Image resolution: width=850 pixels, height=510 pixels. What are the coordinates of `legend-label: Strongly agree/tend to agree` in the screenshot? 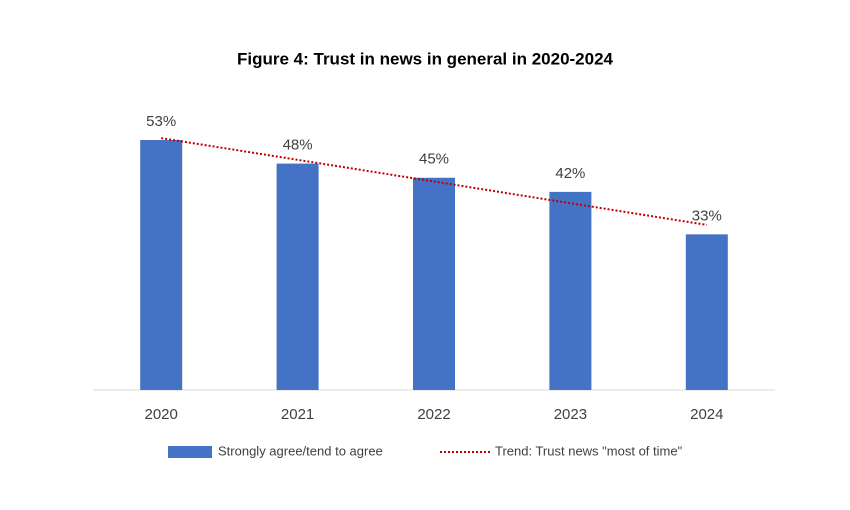 It's located at (300, 450).